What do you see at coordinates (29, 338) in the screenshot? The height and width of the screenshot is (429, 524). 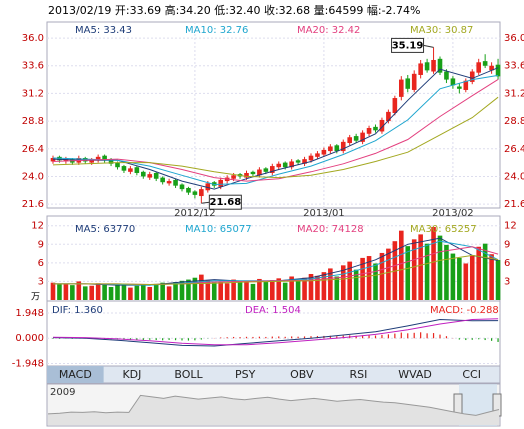 I see `y-tick-label: 0.000` at bounding box center [29, 338].